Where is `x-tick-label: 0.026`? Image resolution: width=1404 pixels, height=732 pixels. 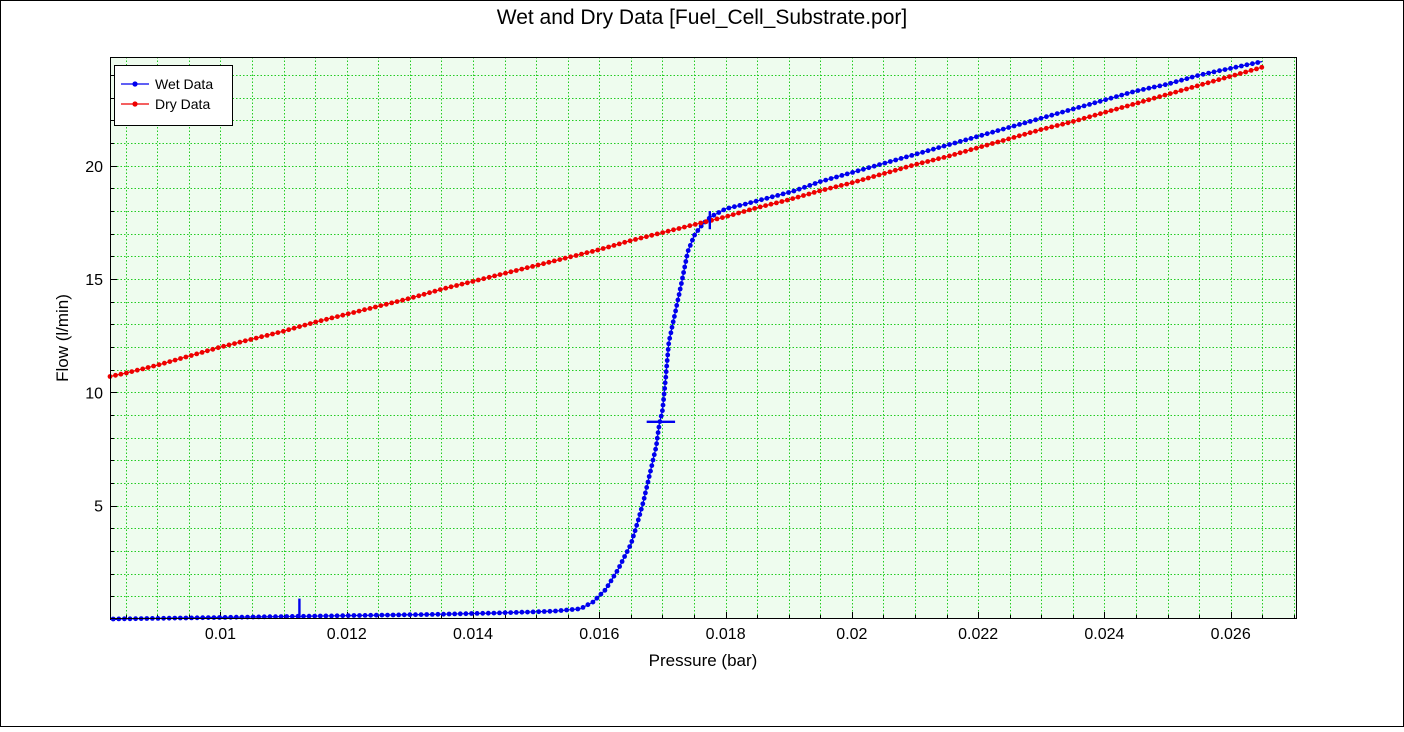
x-tick-label: 0.026 is located at coordinates (1231, 634).